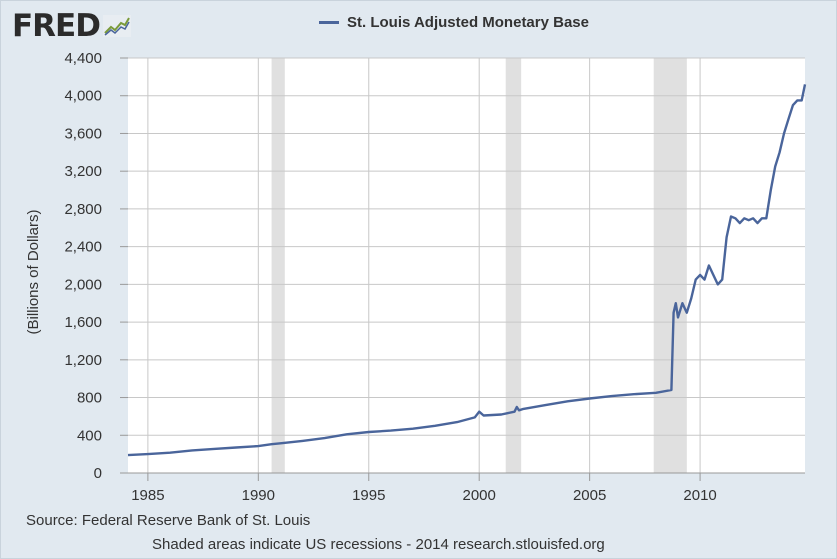 The image size is (837, 559). What do you see at coordinates (83, 133) in the screenshot?
I see `y-tick-label: 3,600` at bounding box center [83, 133].